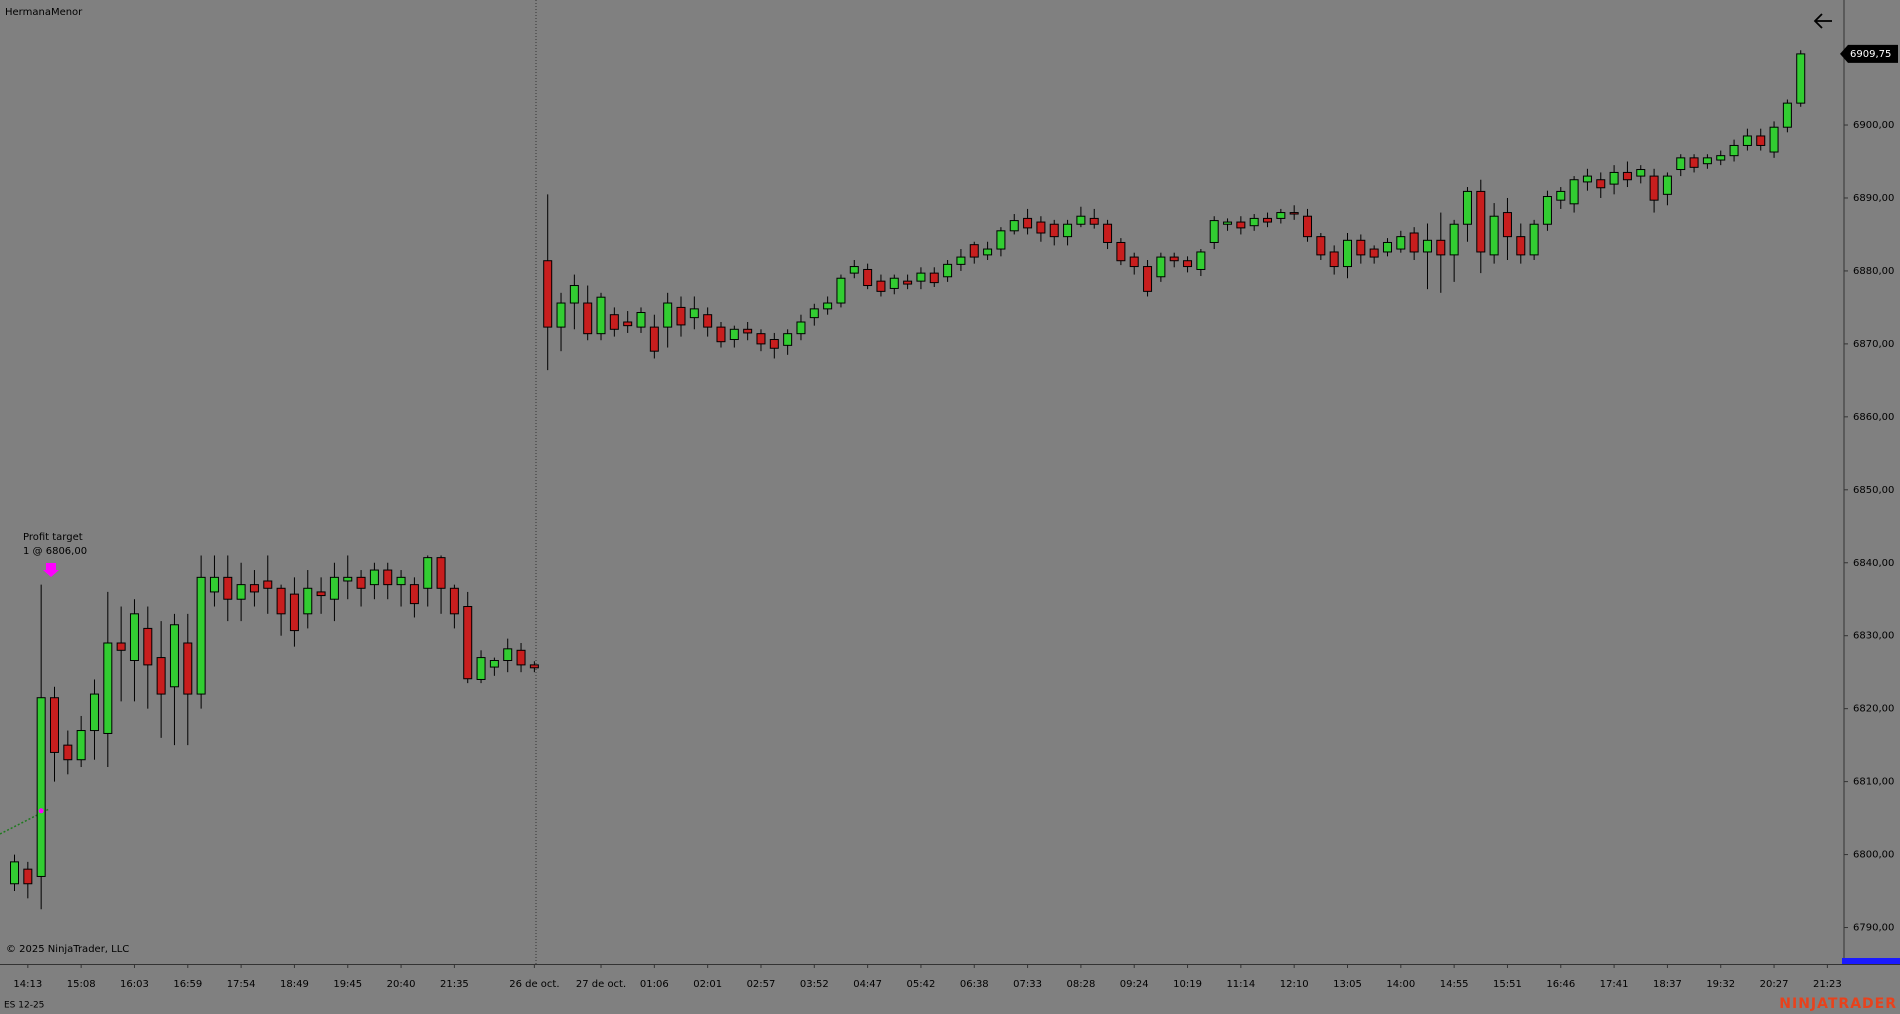 This screenshot has width=1900, height=1014. I want to click on x-tick-label: 17:41, so click(1614, 984).